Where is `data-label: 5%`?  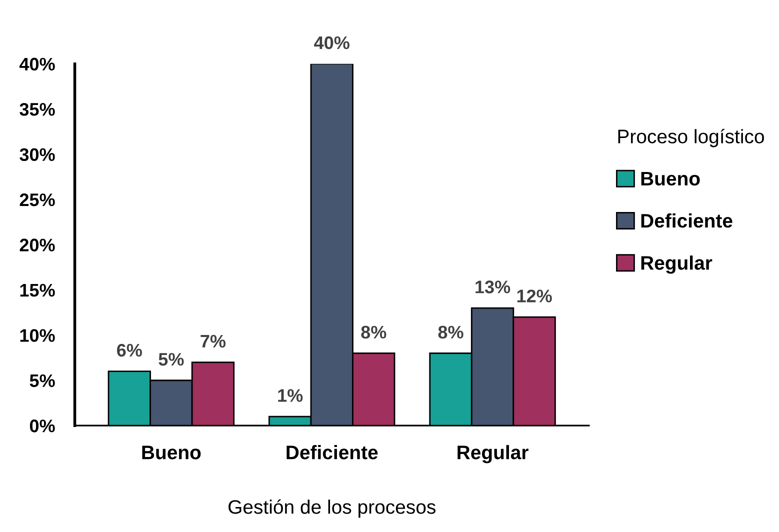 data-label: 5% is located at coordinates (171, 359).